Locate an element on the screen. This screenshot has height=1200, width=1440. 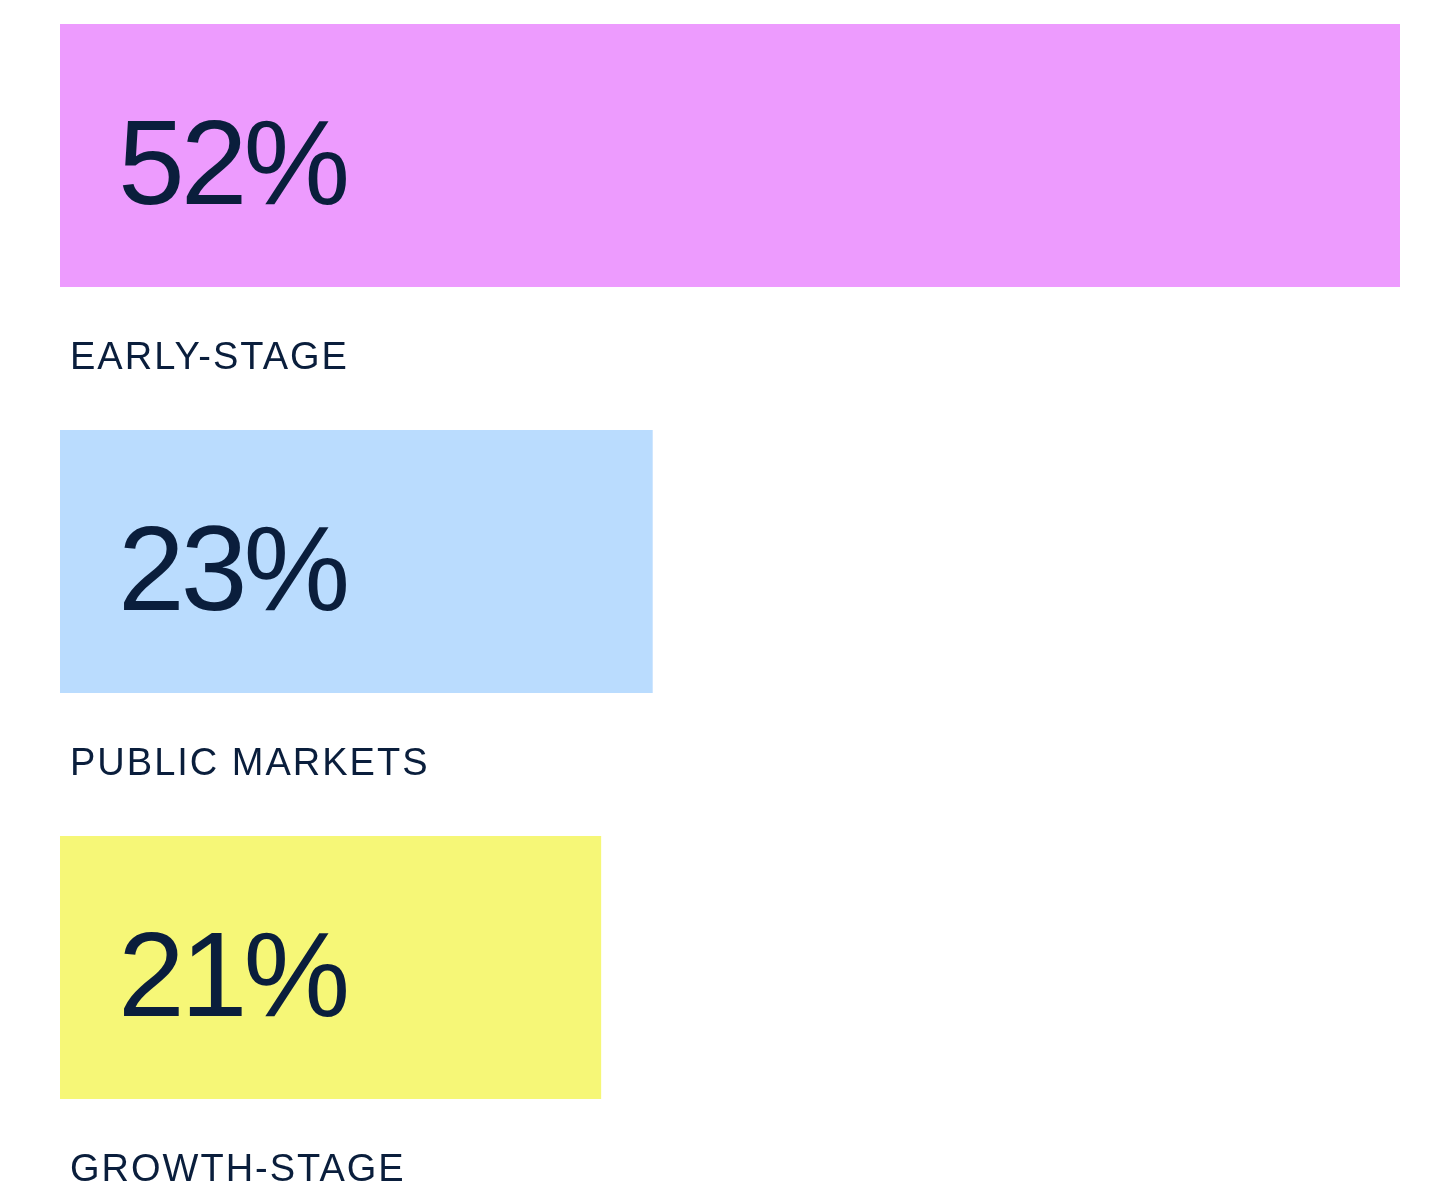
y-tick-label: GROWTH-STAGE is located at coordinates (238, 1168).